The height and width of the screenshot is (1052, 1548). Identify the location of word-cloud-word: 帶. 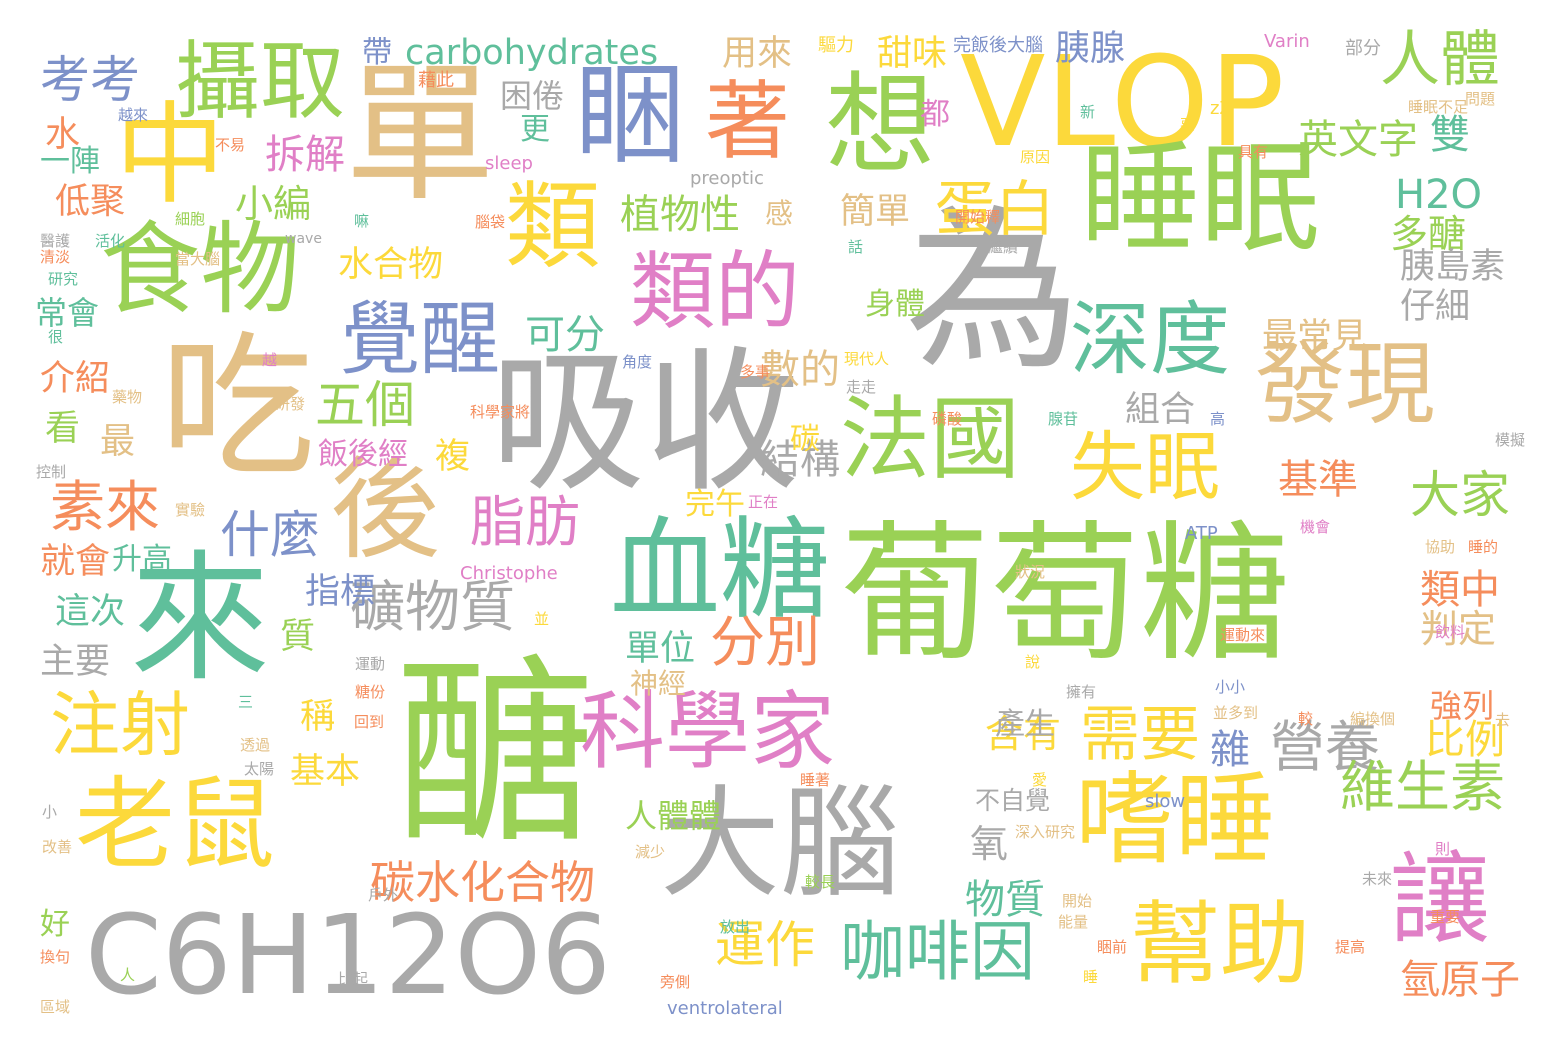
(377, 52).